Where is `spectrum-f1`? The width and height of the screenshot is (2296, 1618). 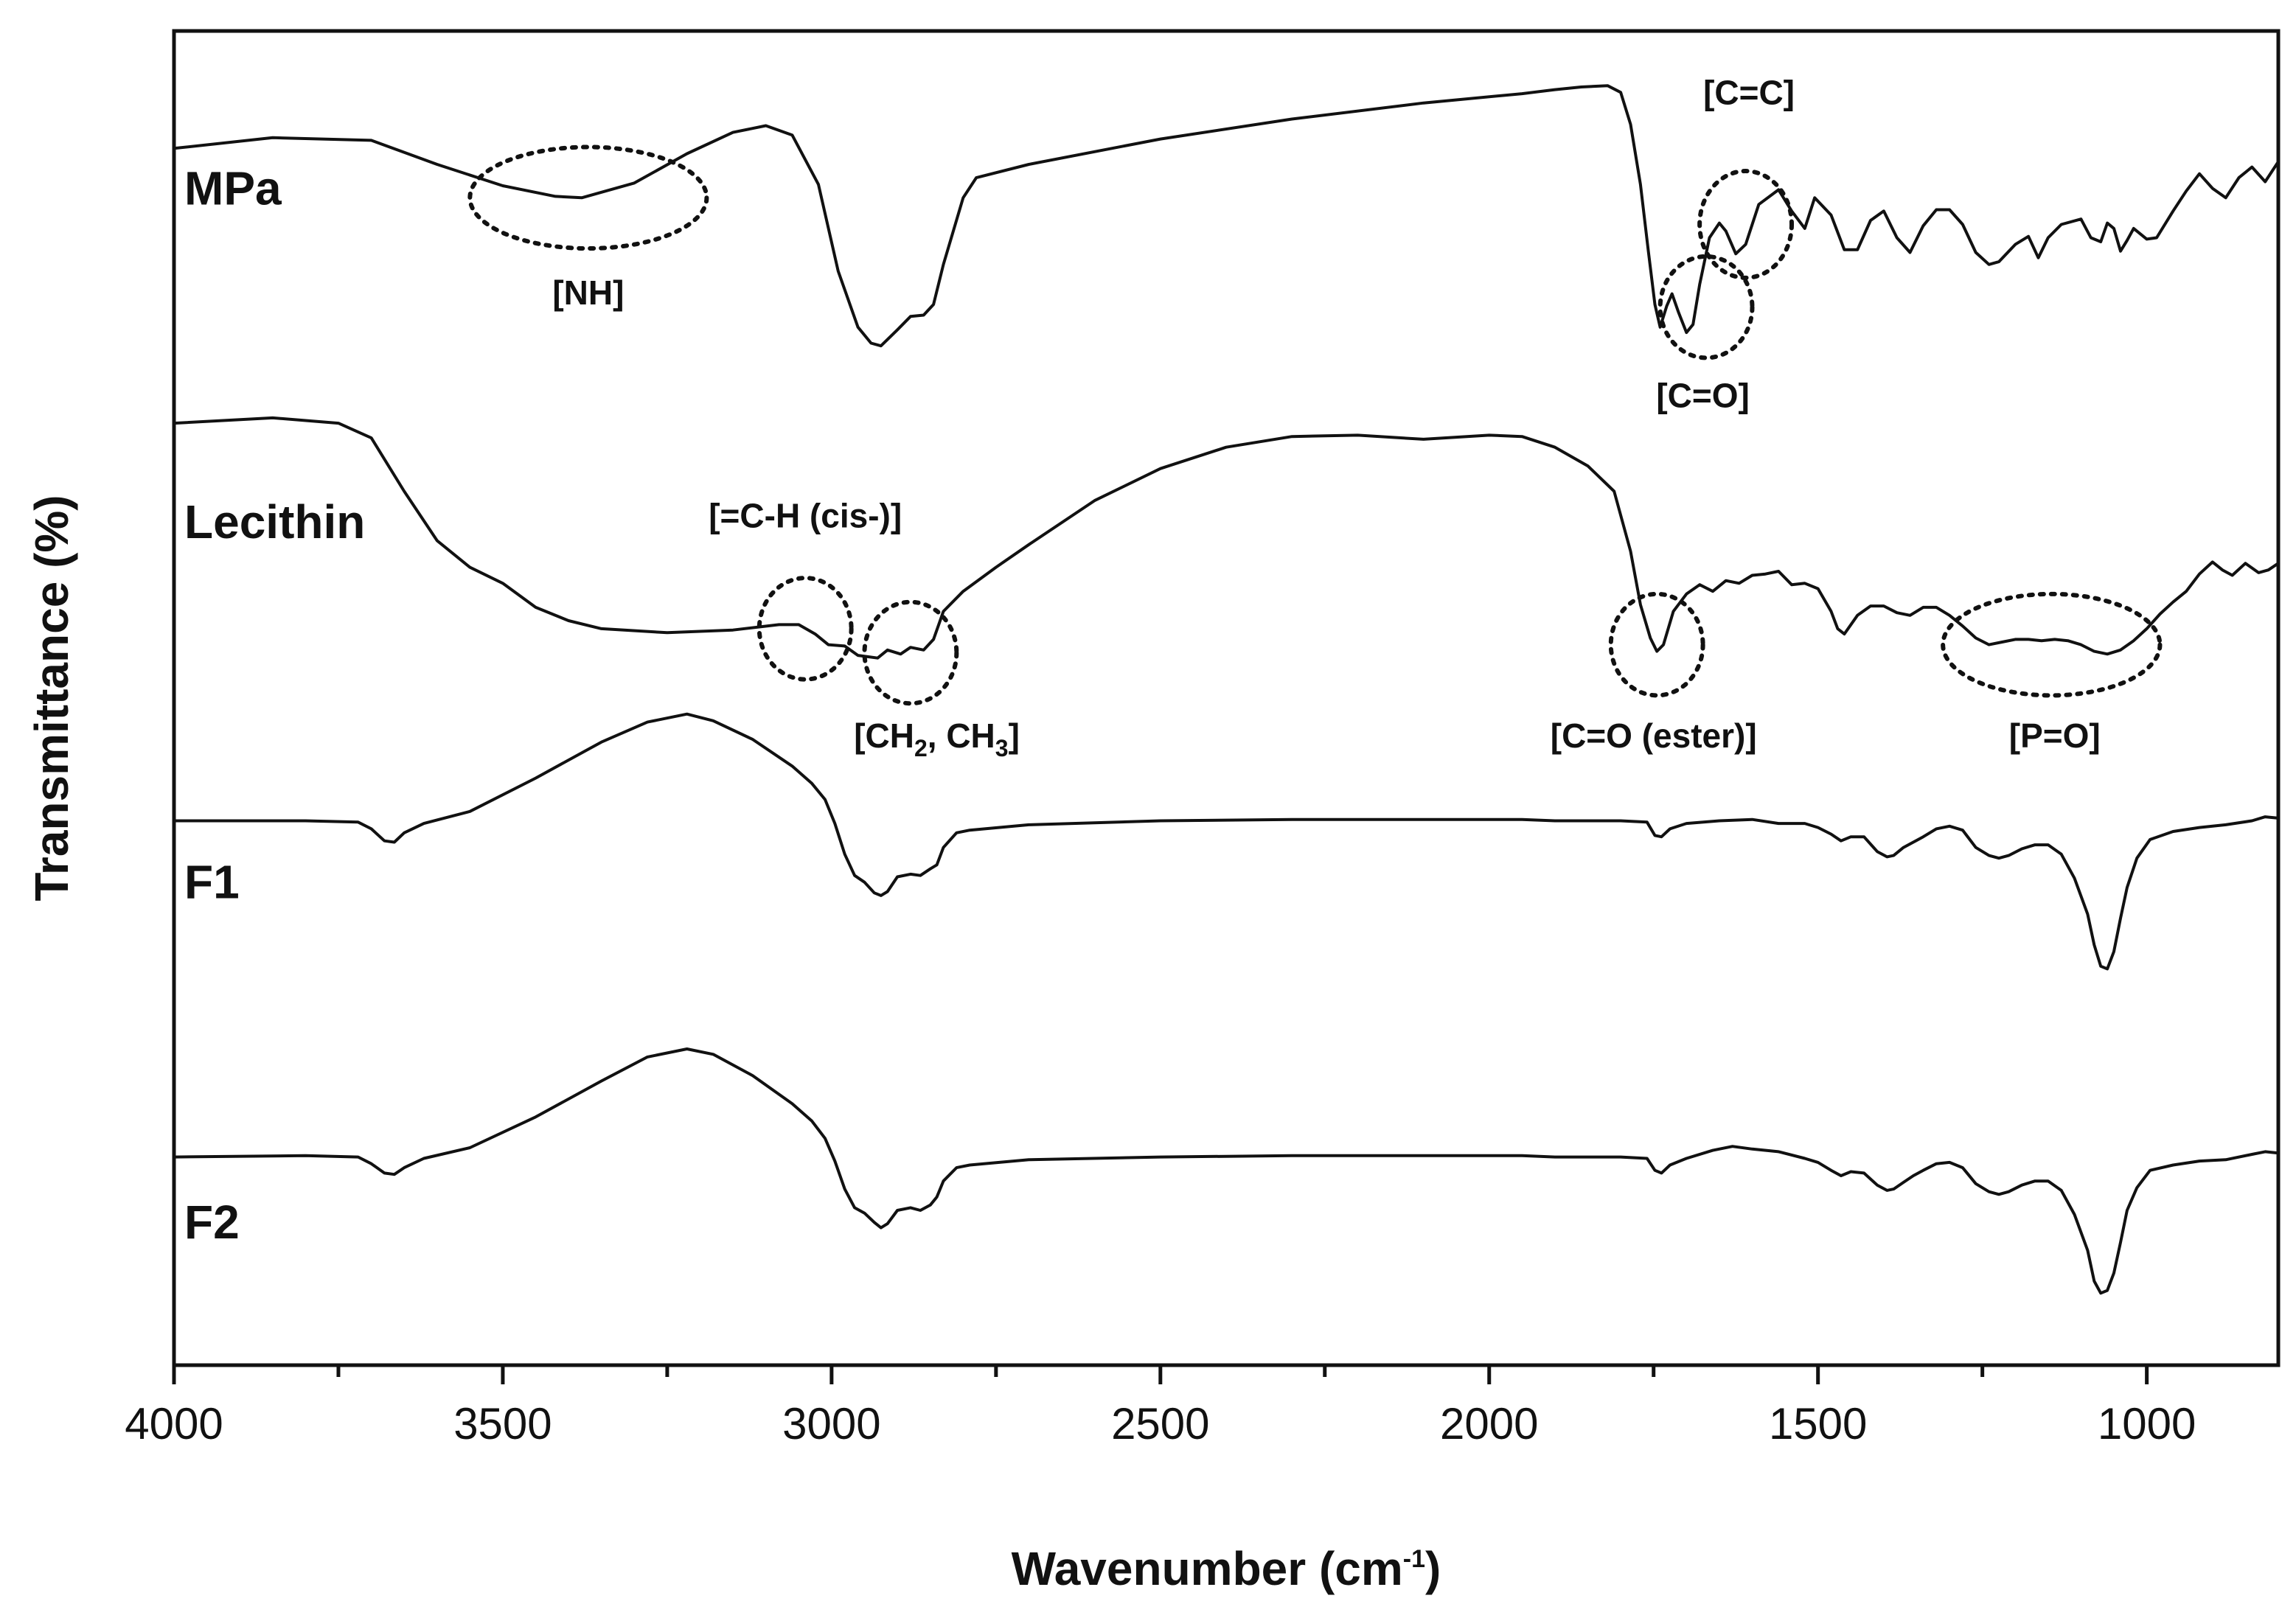
spectrum-f1 is located at coordinates (1226, 841).